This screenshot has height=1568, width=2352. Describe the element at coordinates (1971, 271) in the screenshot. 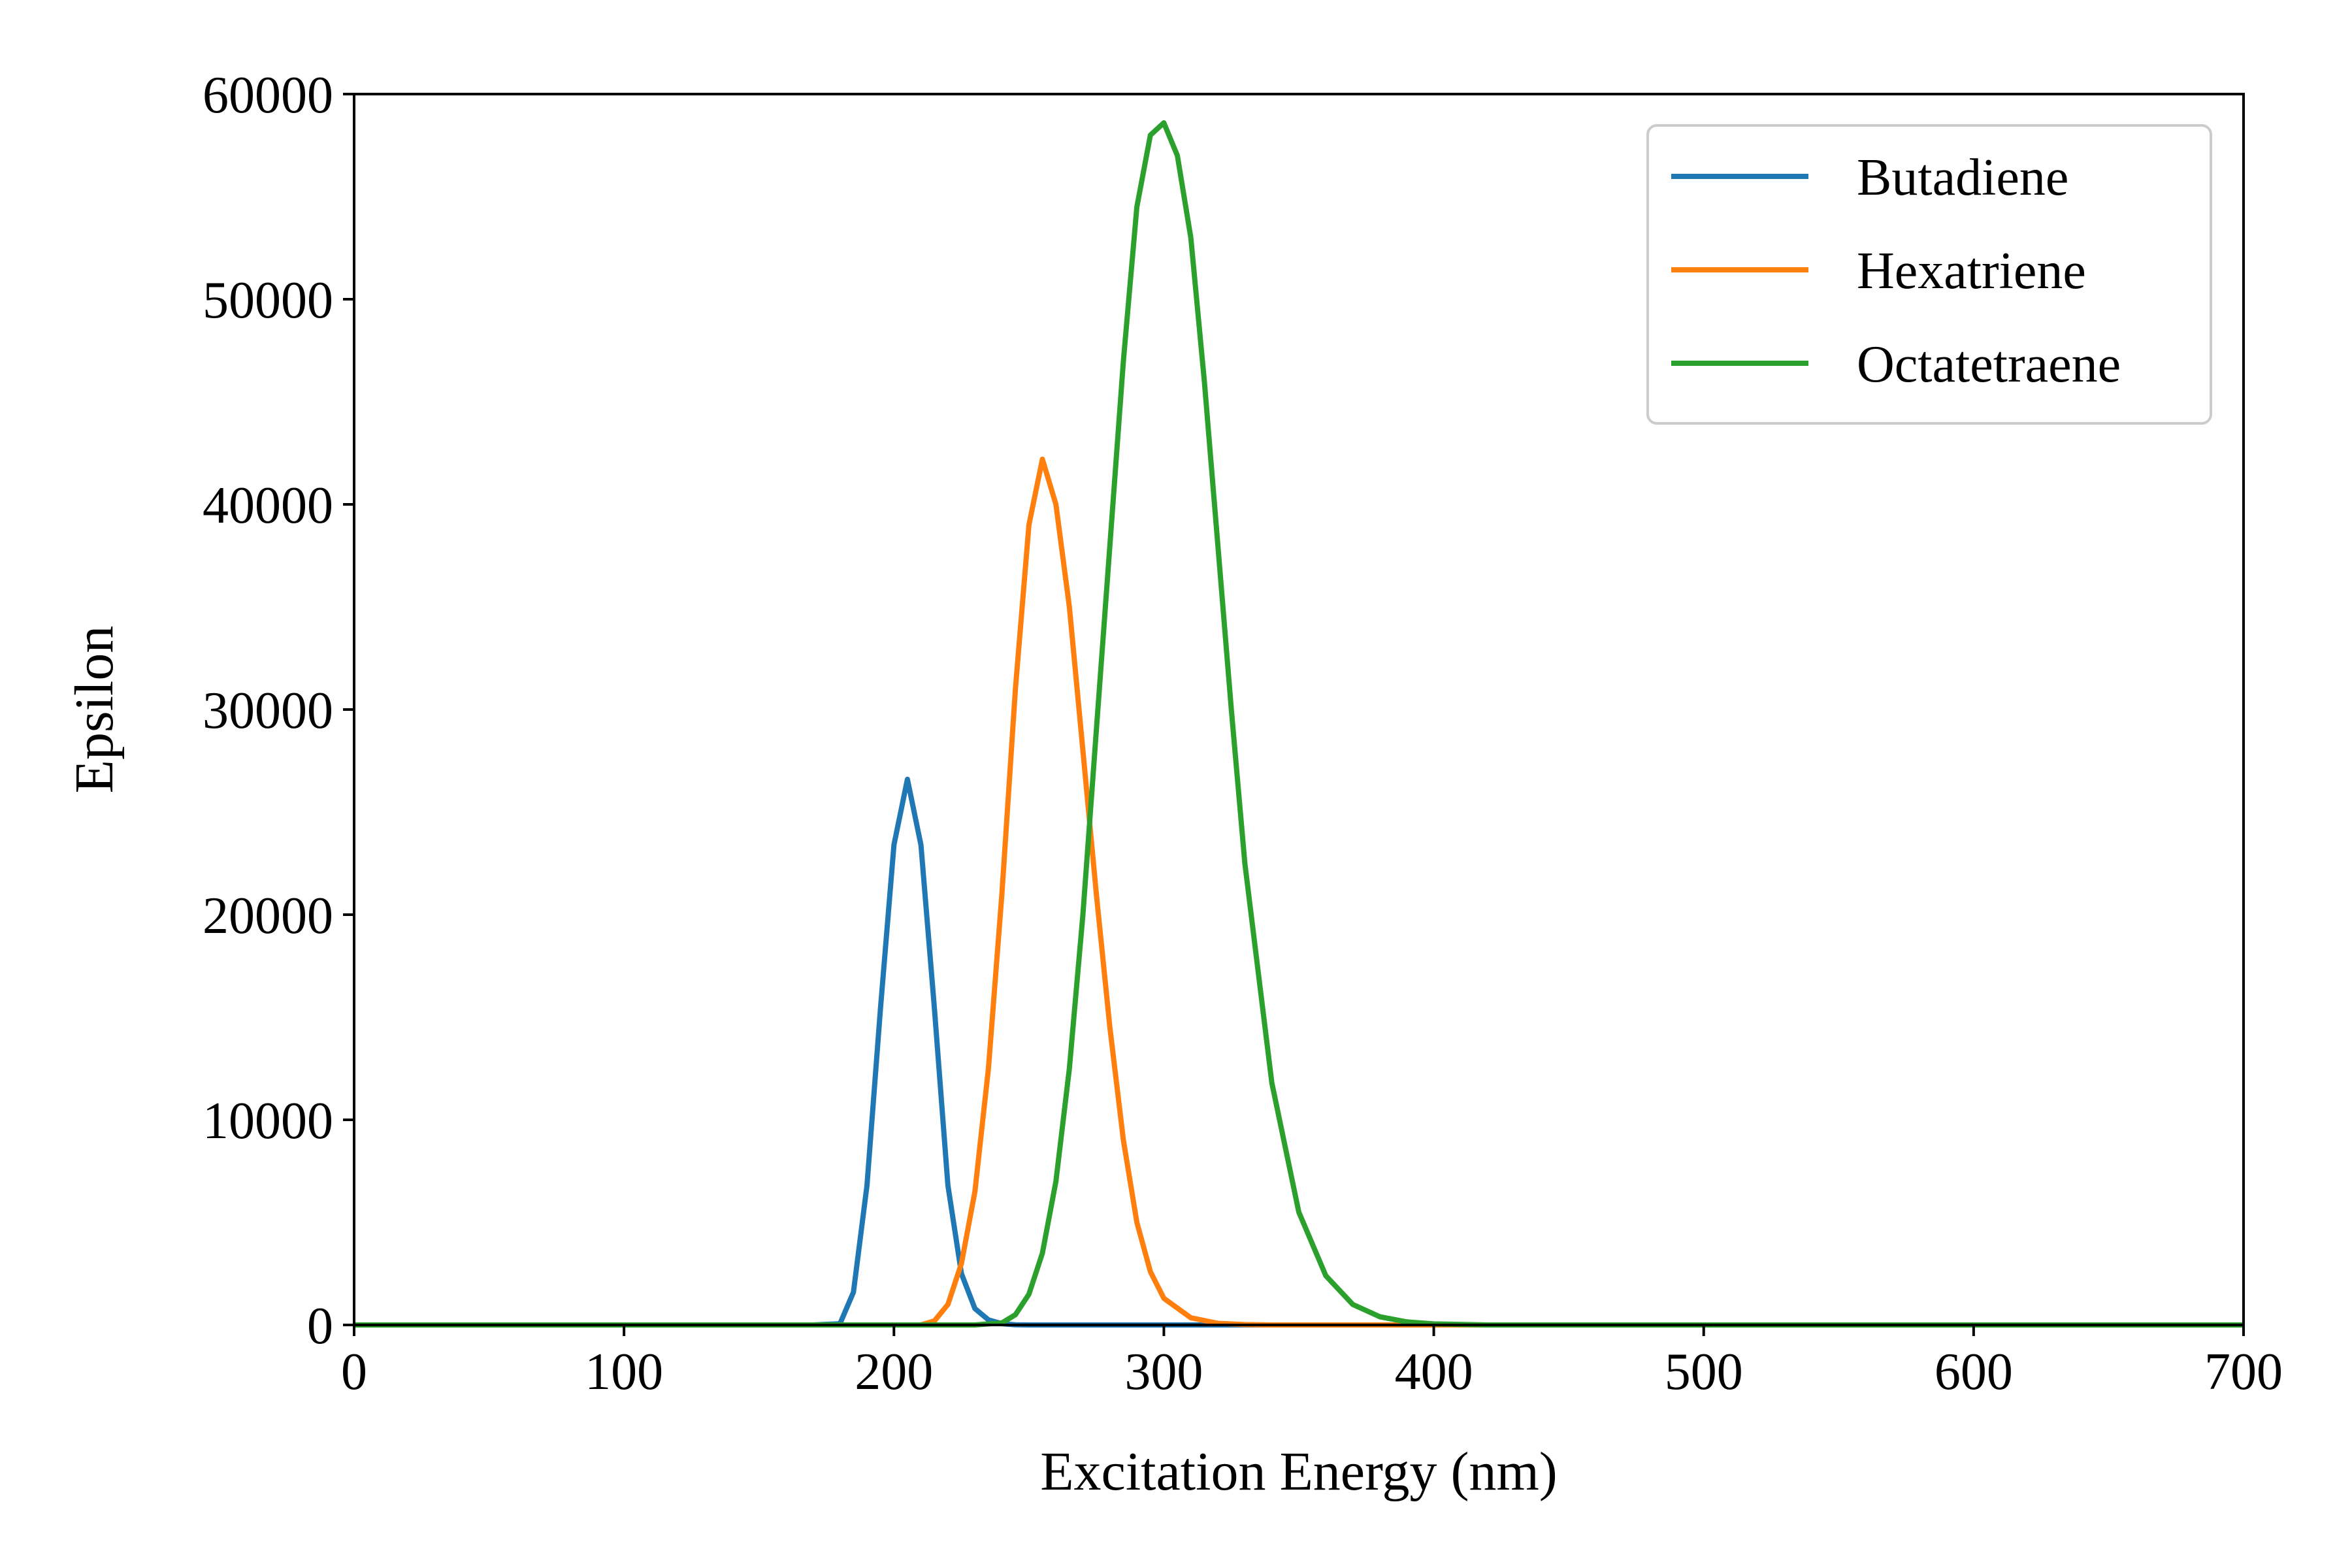

I see `legend-label-hexatriene: Hexatriene` at that location.